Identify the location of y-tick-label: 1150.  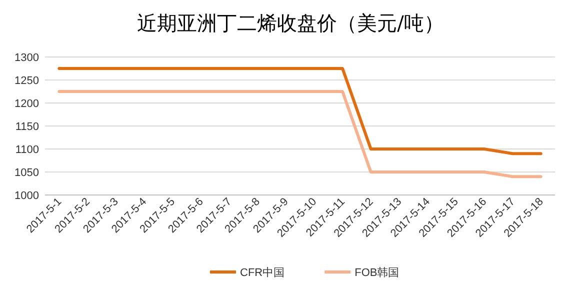
(27, 127).